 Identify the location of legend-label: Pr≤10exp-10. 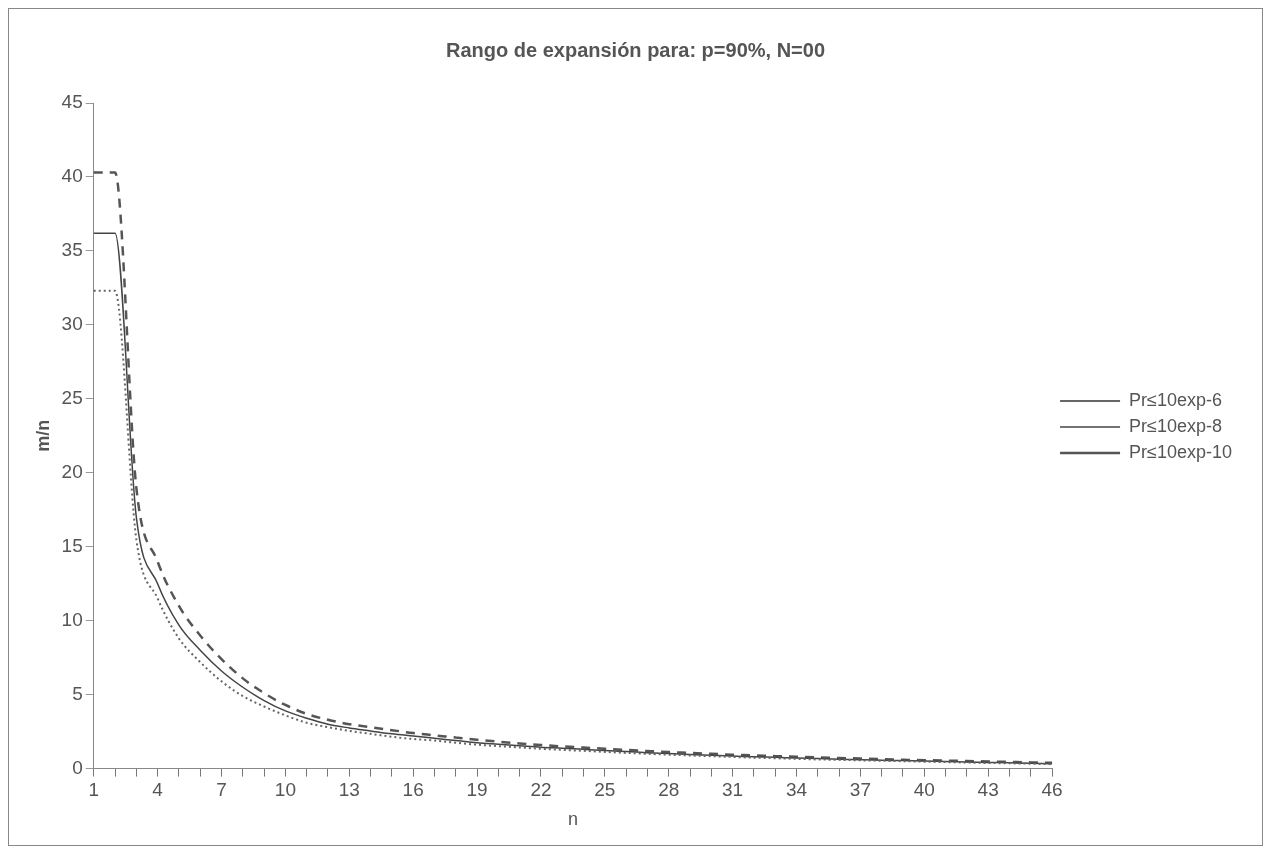
(1180, 451).